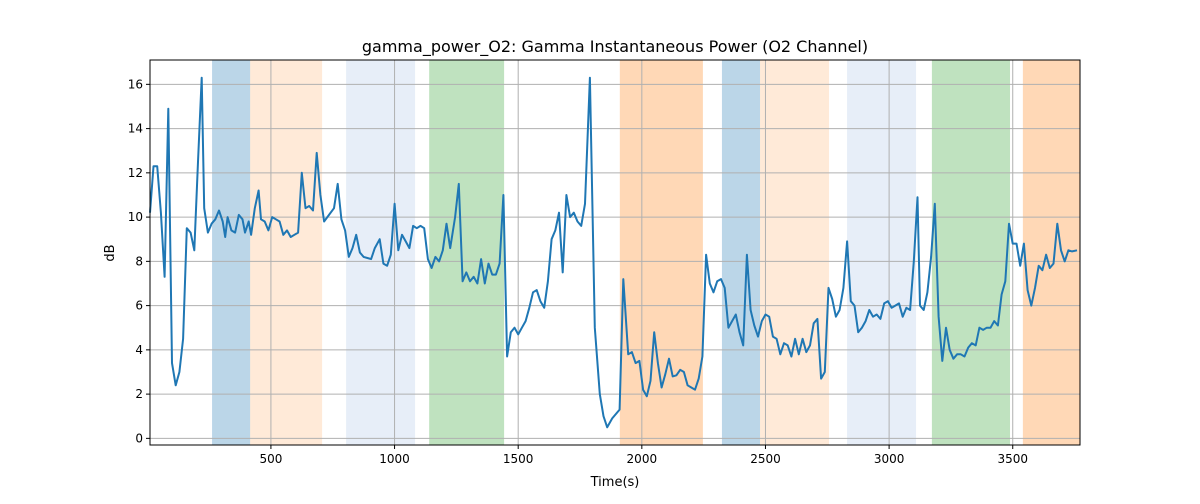  I want to click on x-tick-label: 3500, so click(1012, 459).